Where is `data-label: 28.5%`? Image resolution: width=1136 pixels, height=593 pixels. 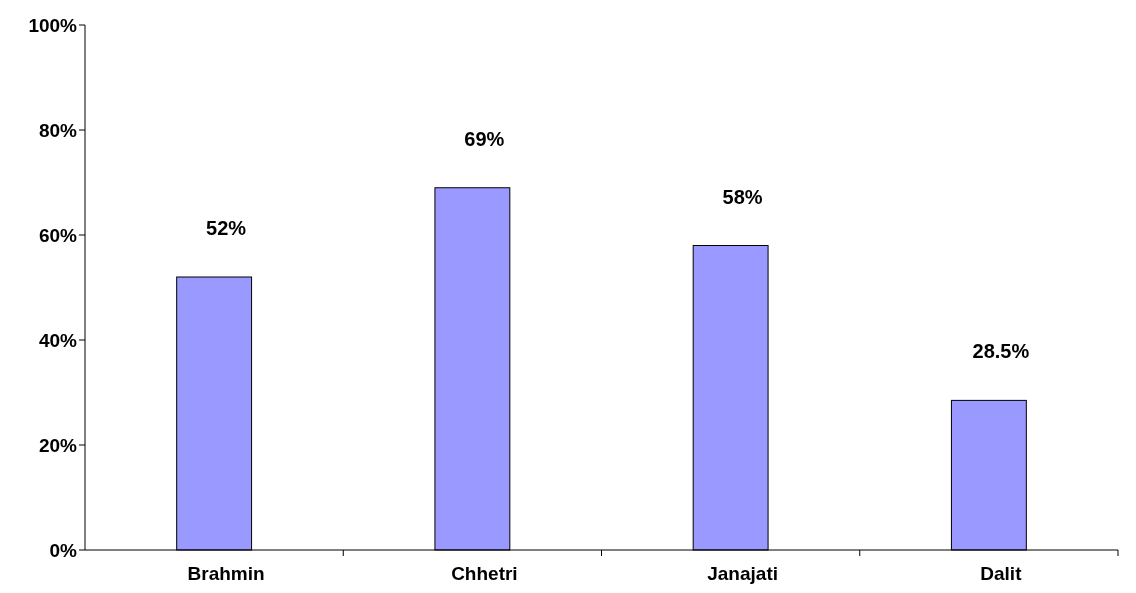 data-label: 28.5% is located at coordinates (1001, 351).